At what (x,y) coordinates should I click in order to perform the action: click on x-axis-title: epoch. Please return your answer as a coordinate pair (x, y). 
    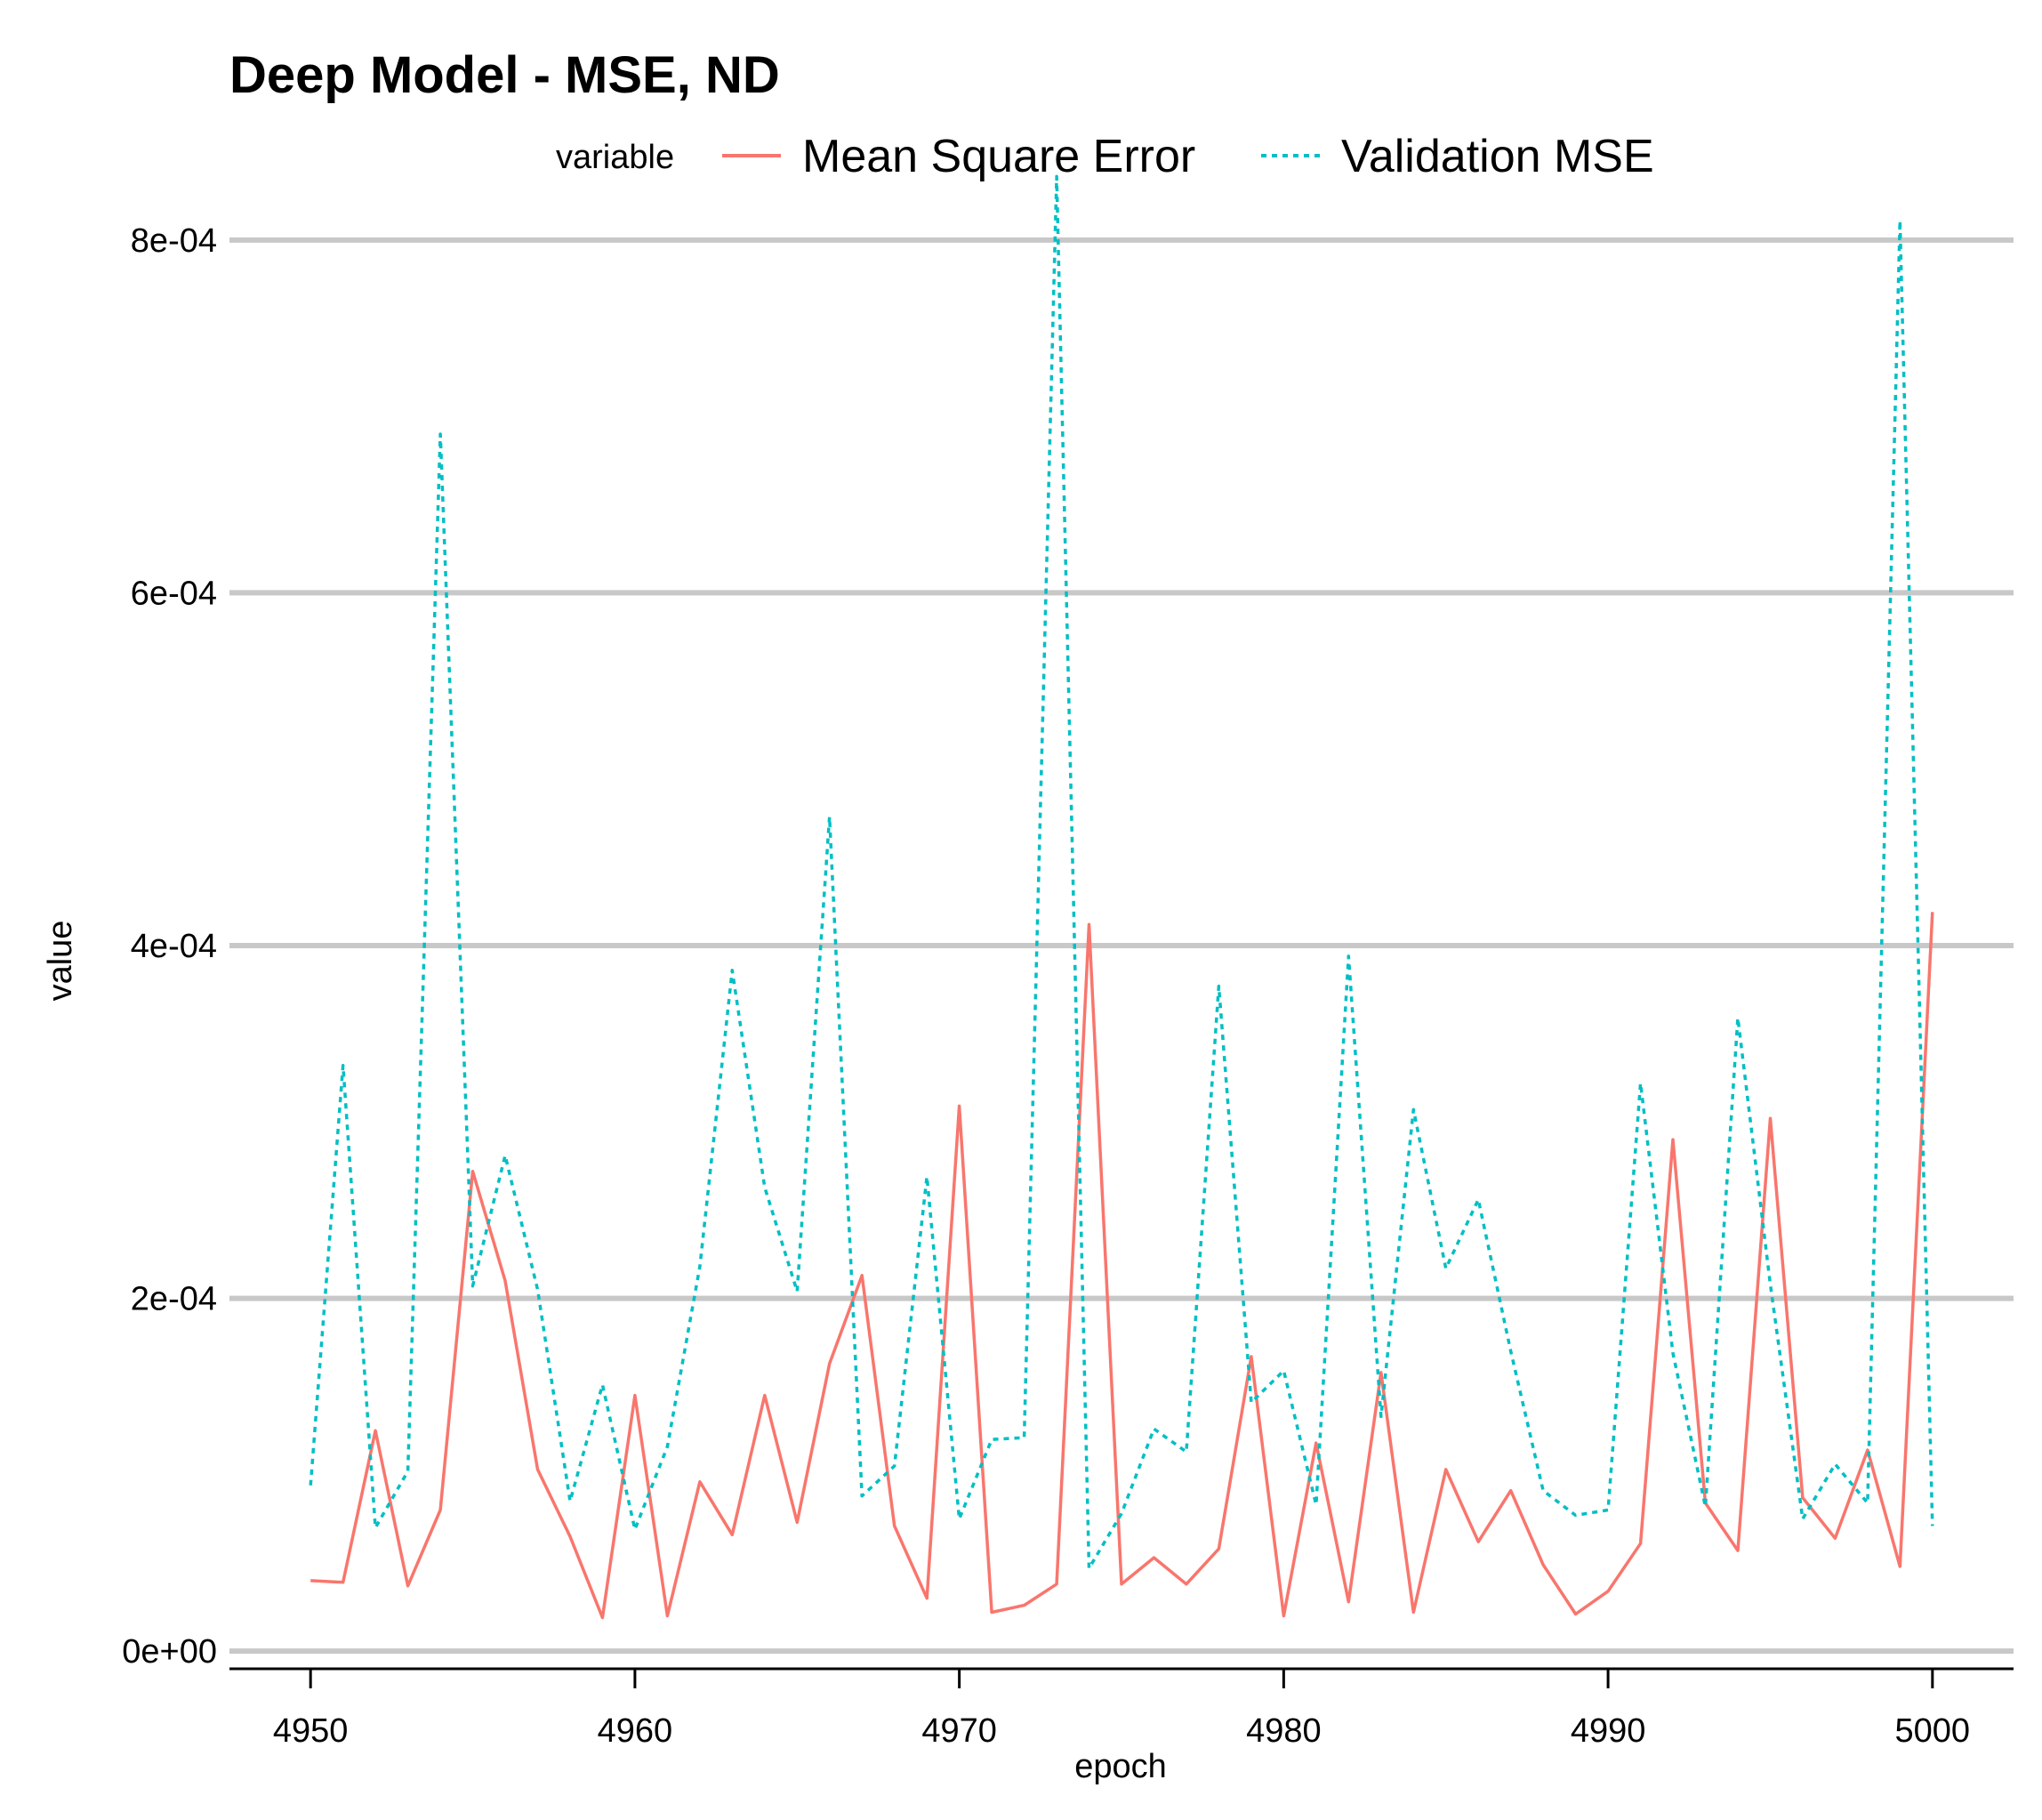
    Looking at the image, I should click on (1120, 1766).